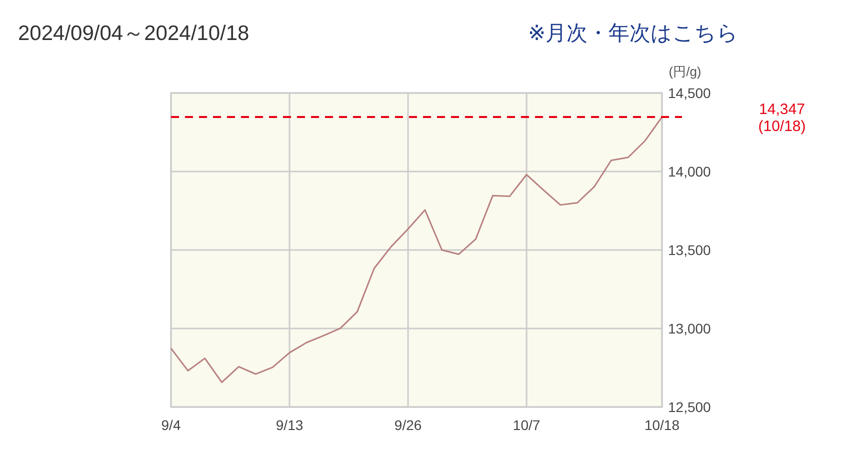  Describe the element at coordinates (526, 425) in the screenshot. I see `x-tick-label: 10/7` at that location.